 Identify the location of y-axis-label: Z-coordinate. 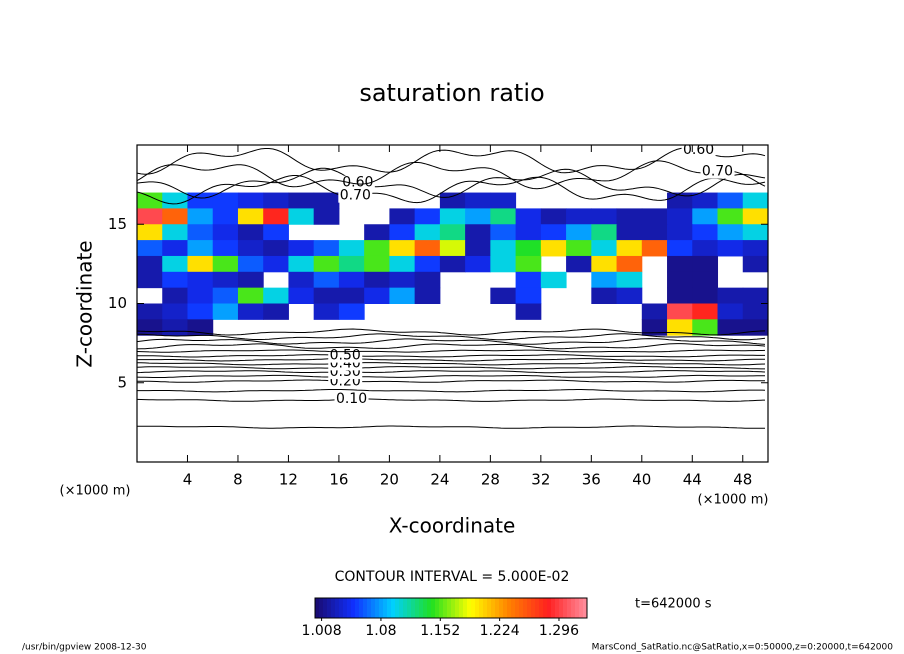
(85, 303).